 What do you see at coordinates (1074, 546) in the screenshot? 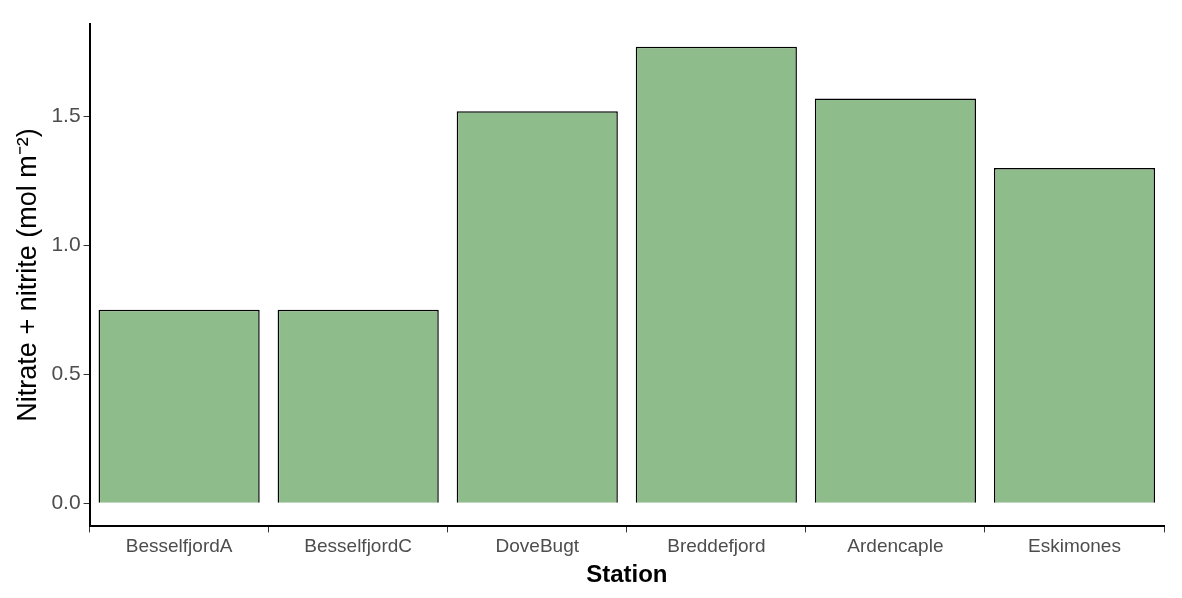
I see `x-tick-label: Eskimones` at bounding box center [1074, 546].